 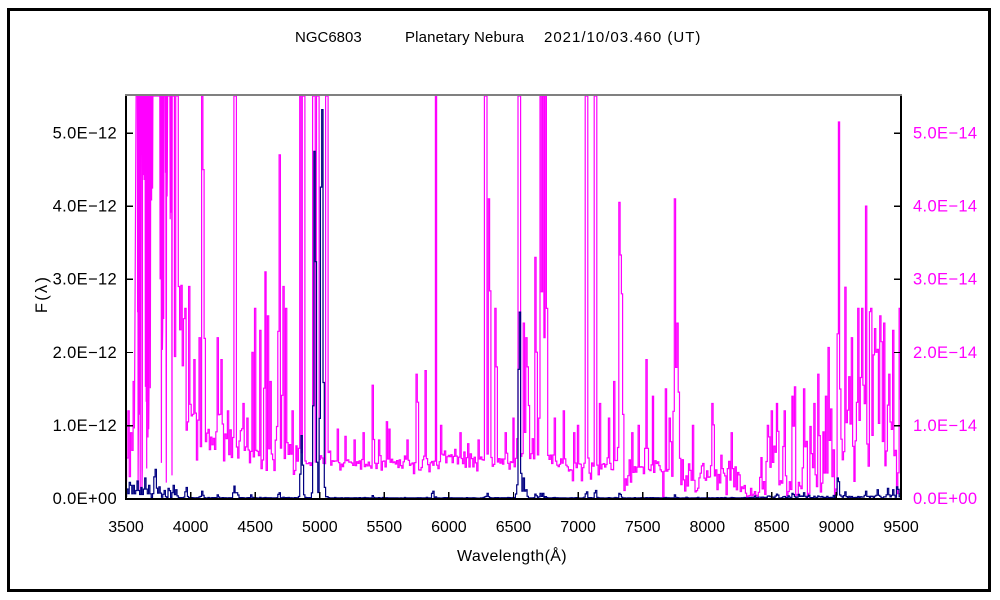 I want to click on svg-text: 1.0E−14, so click(x=945, y=426).